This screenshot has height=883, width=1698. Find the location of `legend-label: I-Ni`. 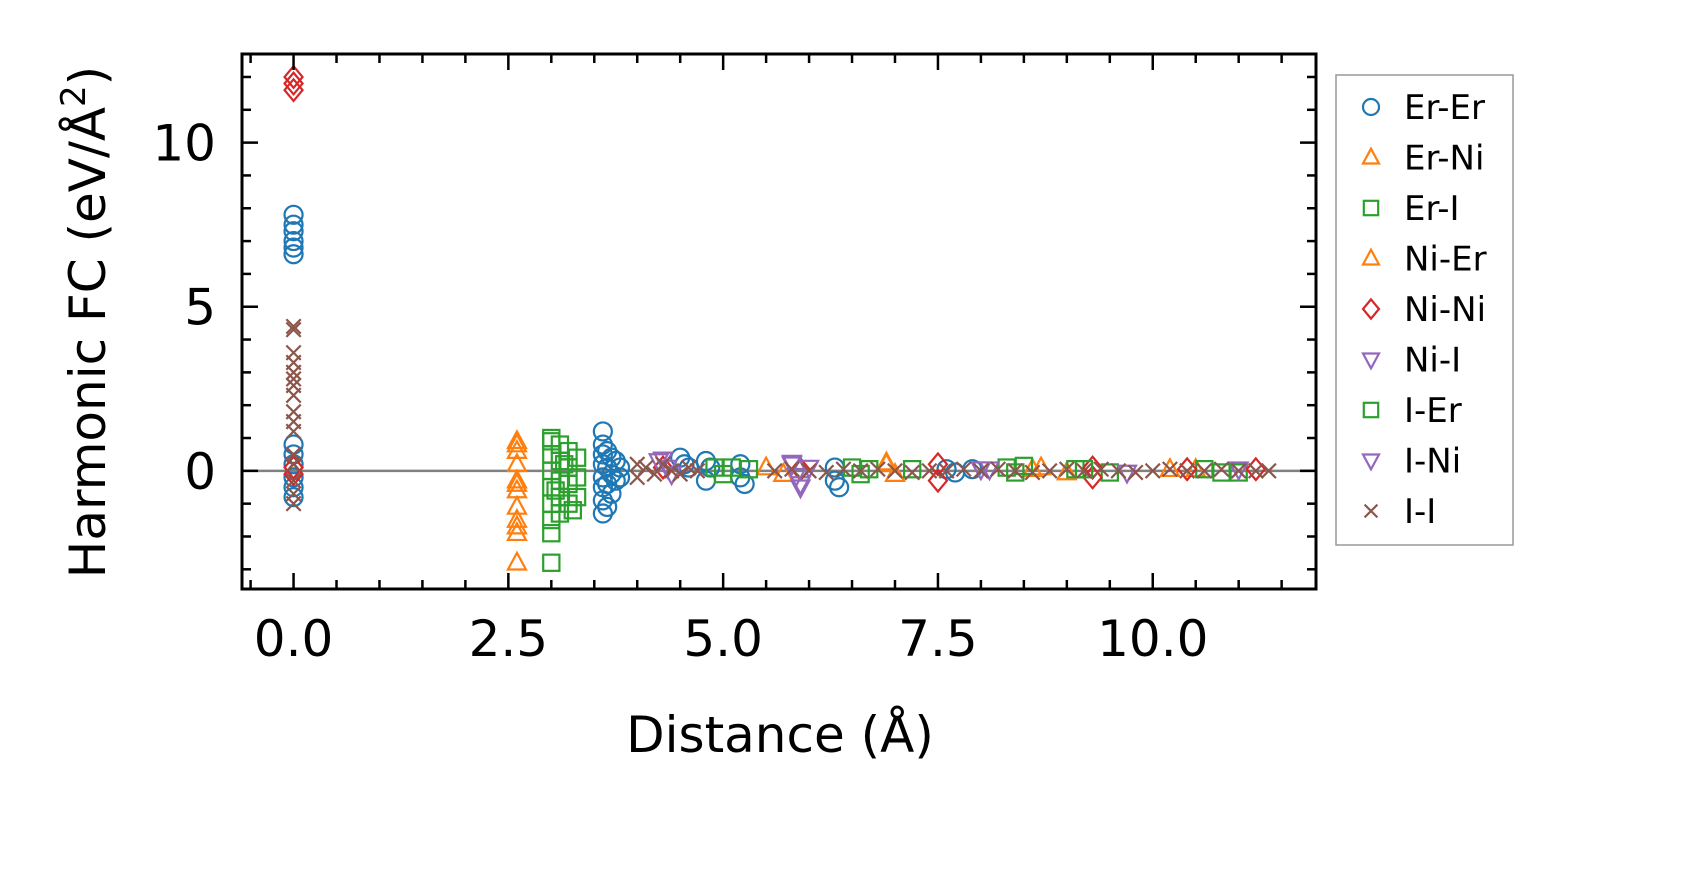

legend-label: I-Ni is located at coordinates (1432, 462).